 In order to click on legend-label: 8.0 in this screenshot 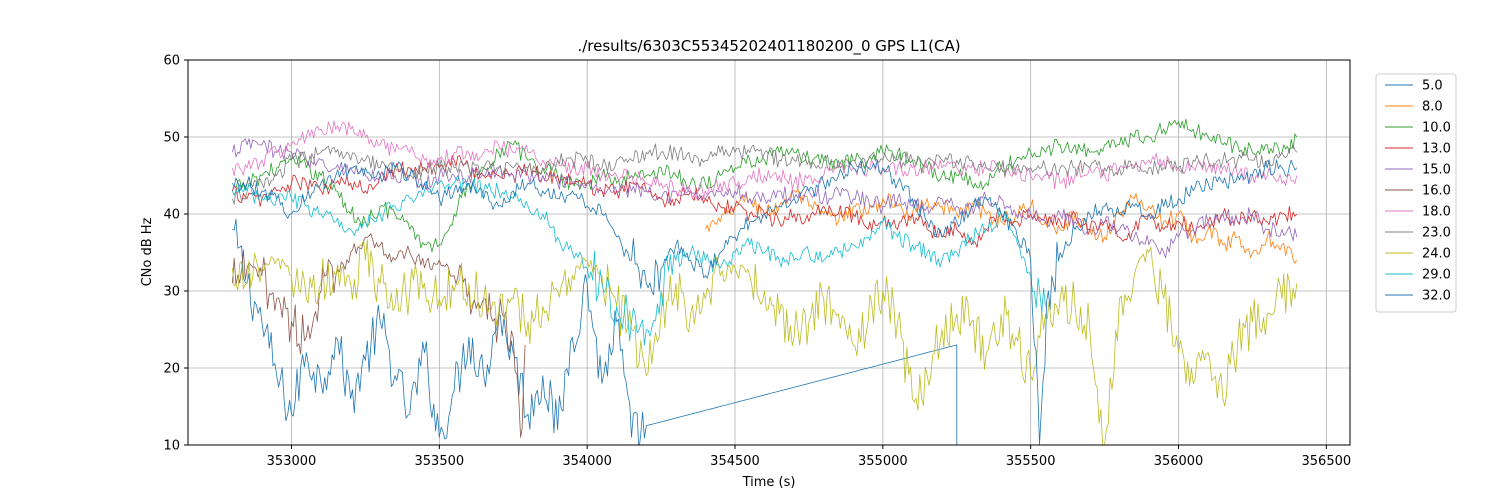, I will do `click(1432, 107)`.